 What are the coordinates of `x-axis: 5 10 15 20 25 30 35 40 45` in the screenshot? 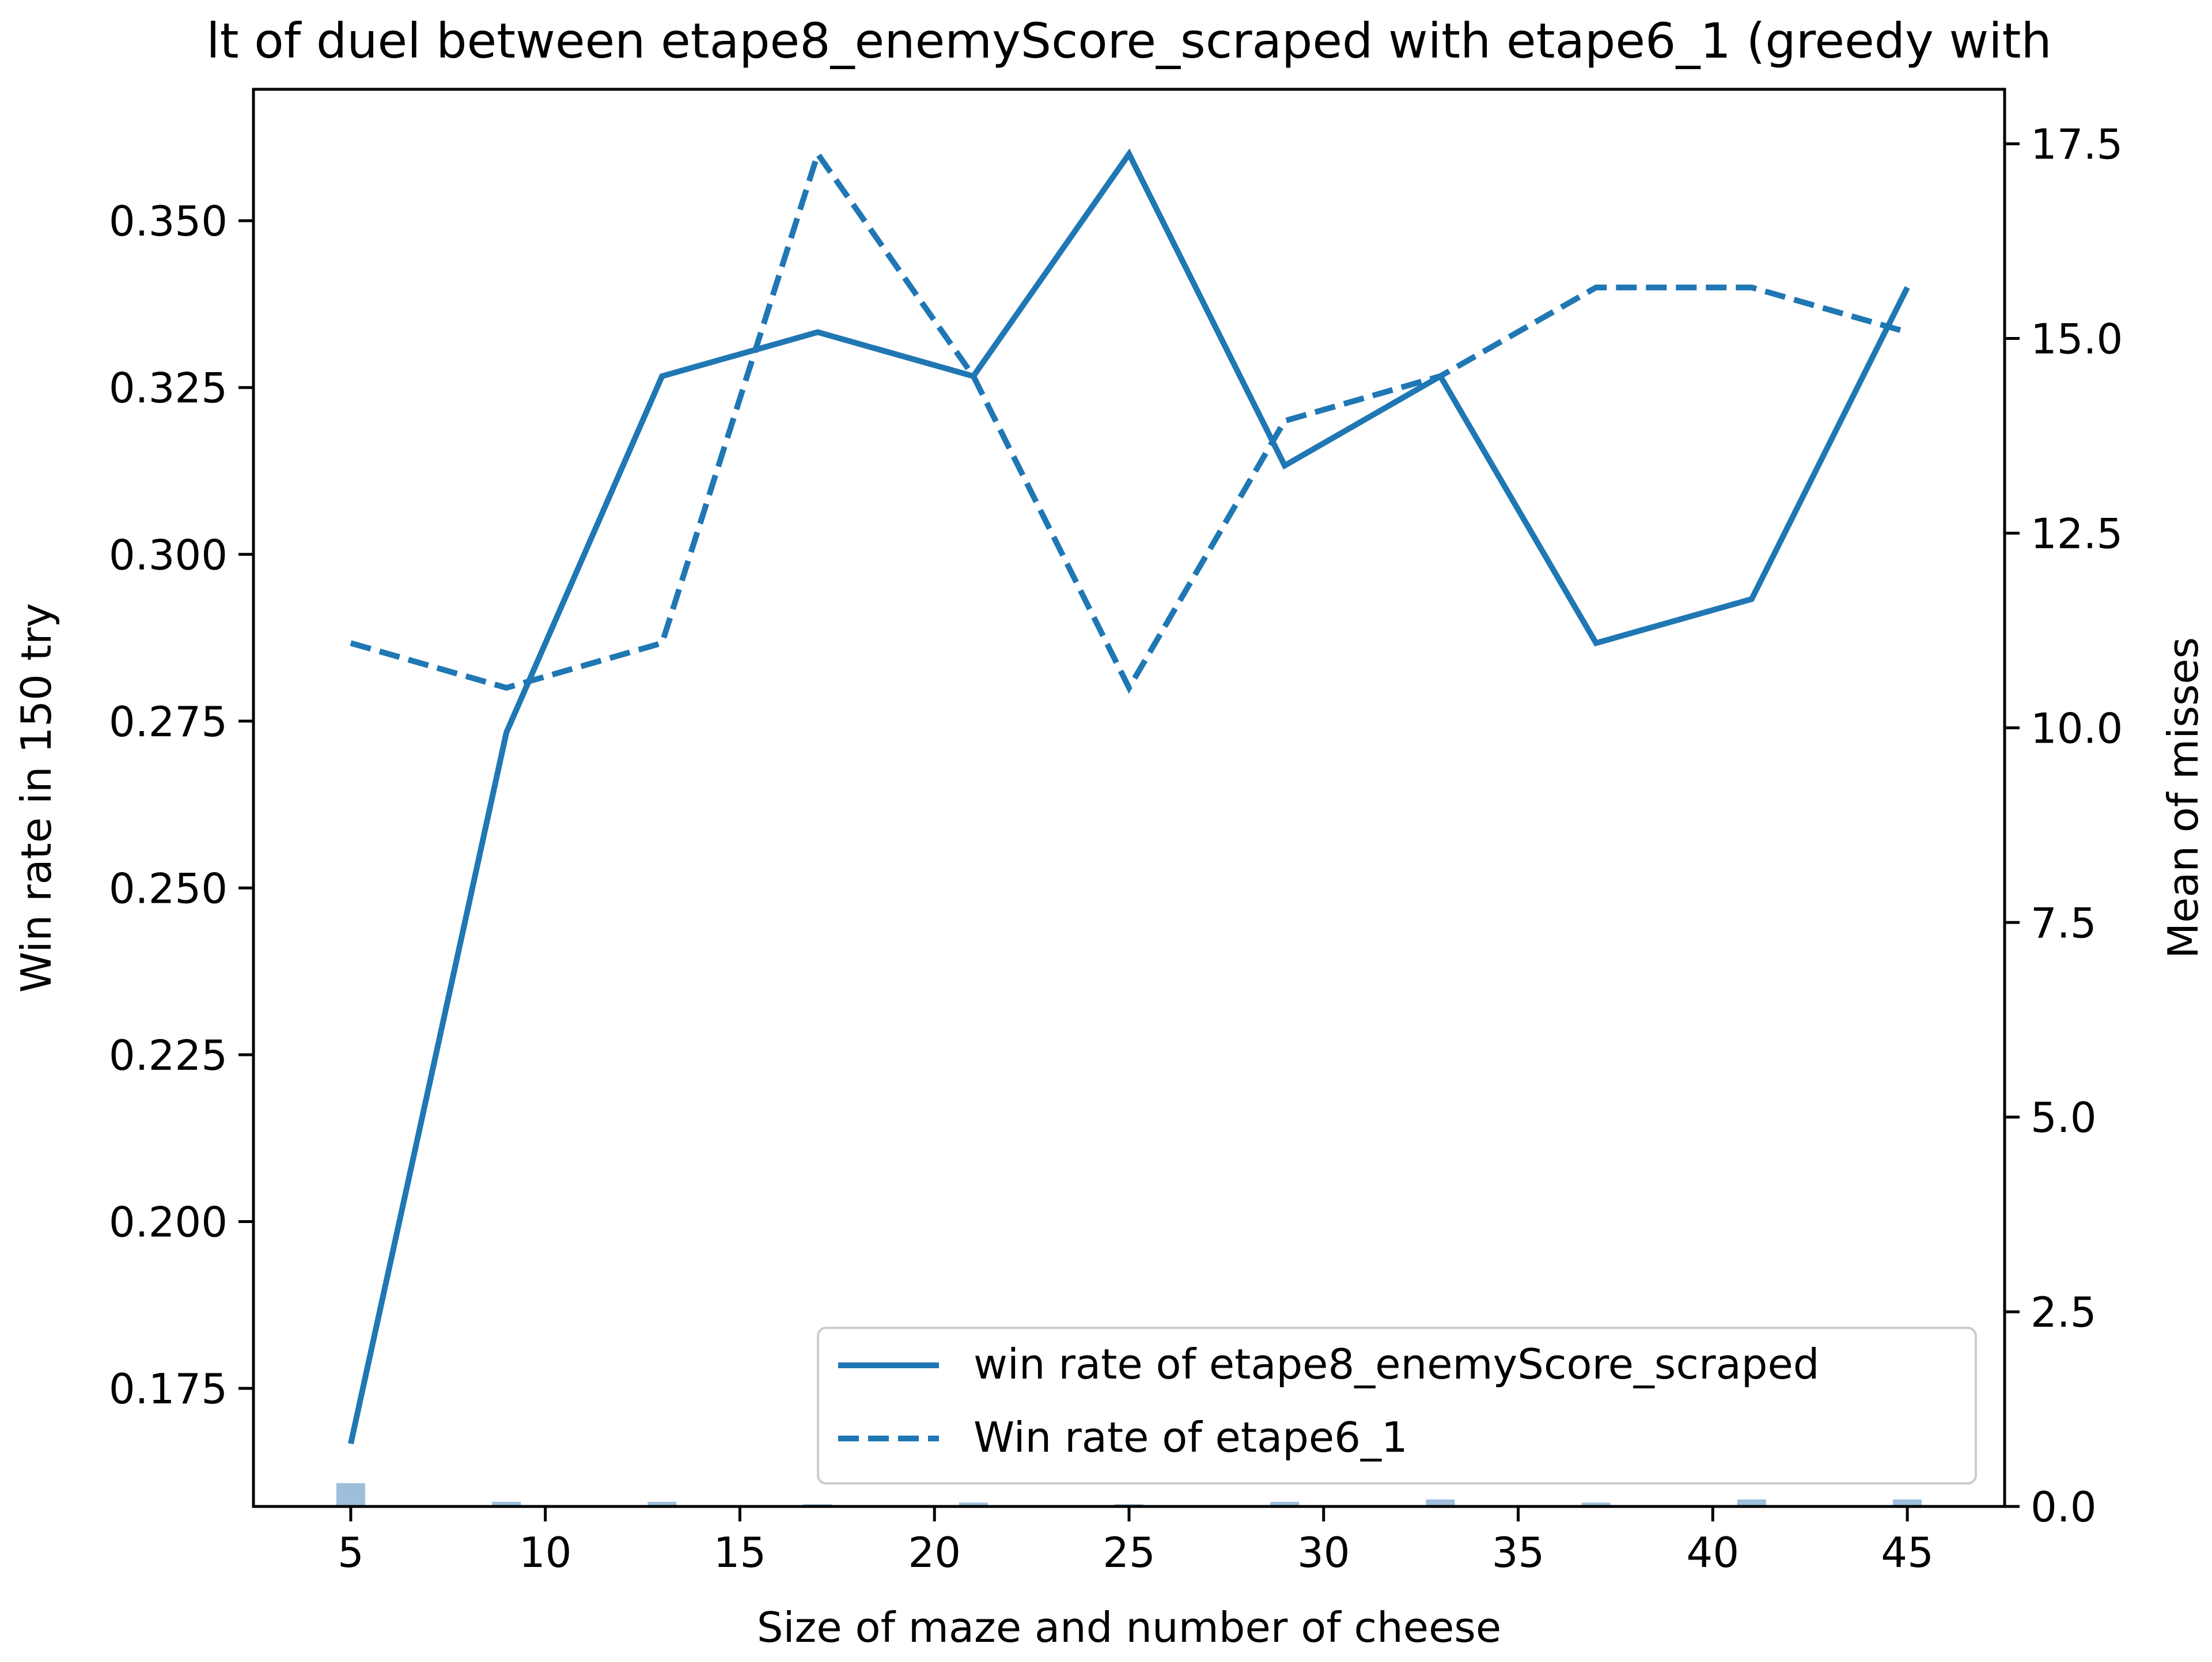 It's located at (1136, 1542).